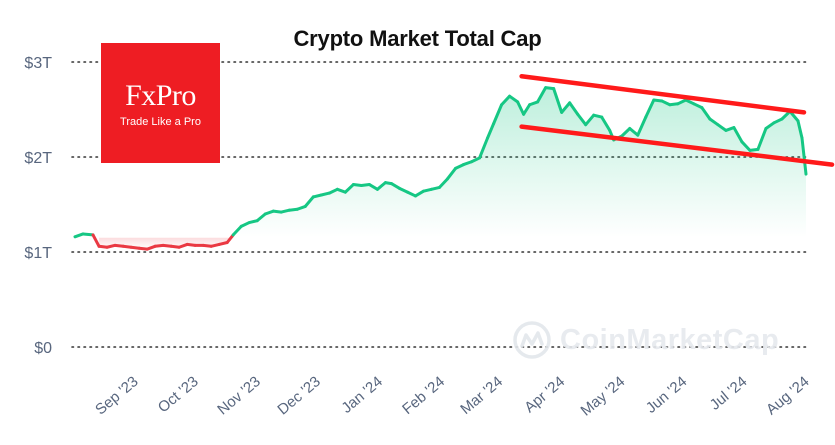 This screenshot has width=835, height=445. I want to click on chart-title: Crypto Market Total Cap, so click(417, 38).